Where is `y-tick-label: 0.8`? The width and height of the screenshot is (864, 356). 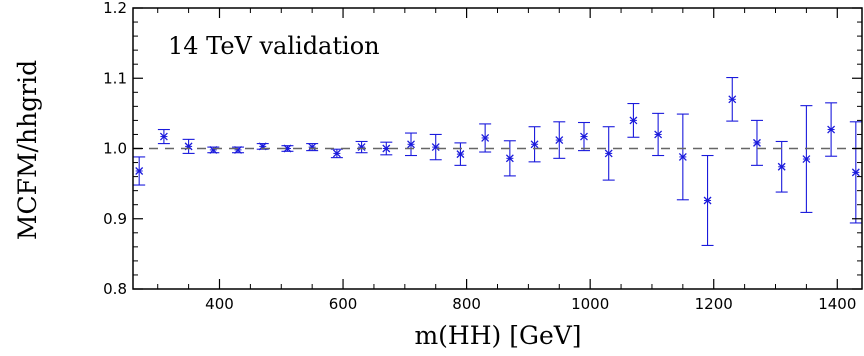
y-tick-label: 0.8 is located at coordinates (115, 289).